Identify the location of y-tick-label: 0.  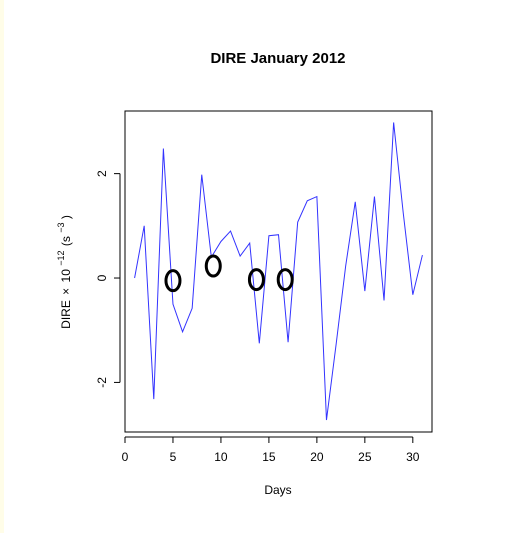
(102, 277).